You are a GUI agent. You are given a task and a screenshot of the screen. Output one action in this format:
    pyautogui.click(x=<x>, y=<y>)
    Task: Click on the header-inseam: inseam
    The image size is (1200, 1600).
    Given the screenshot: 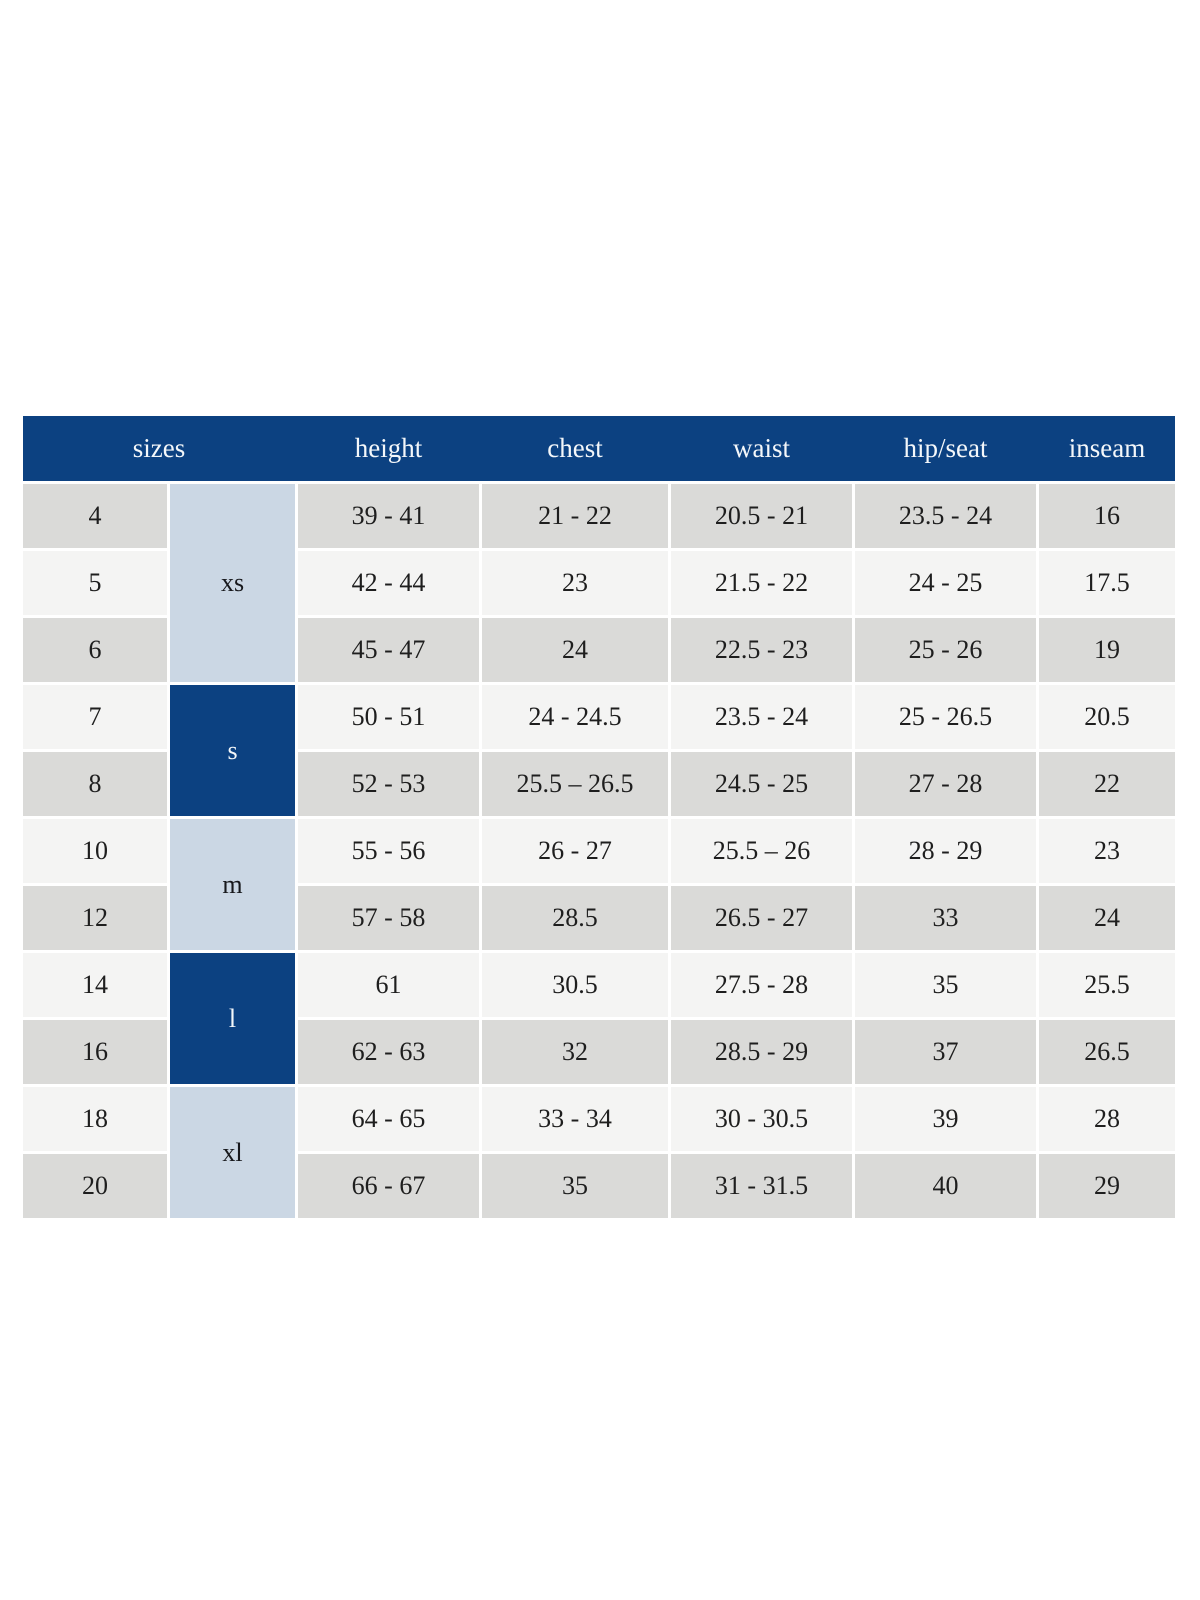 What is the action you would take?
    pyautogui.click(x=1107, y=448)
    